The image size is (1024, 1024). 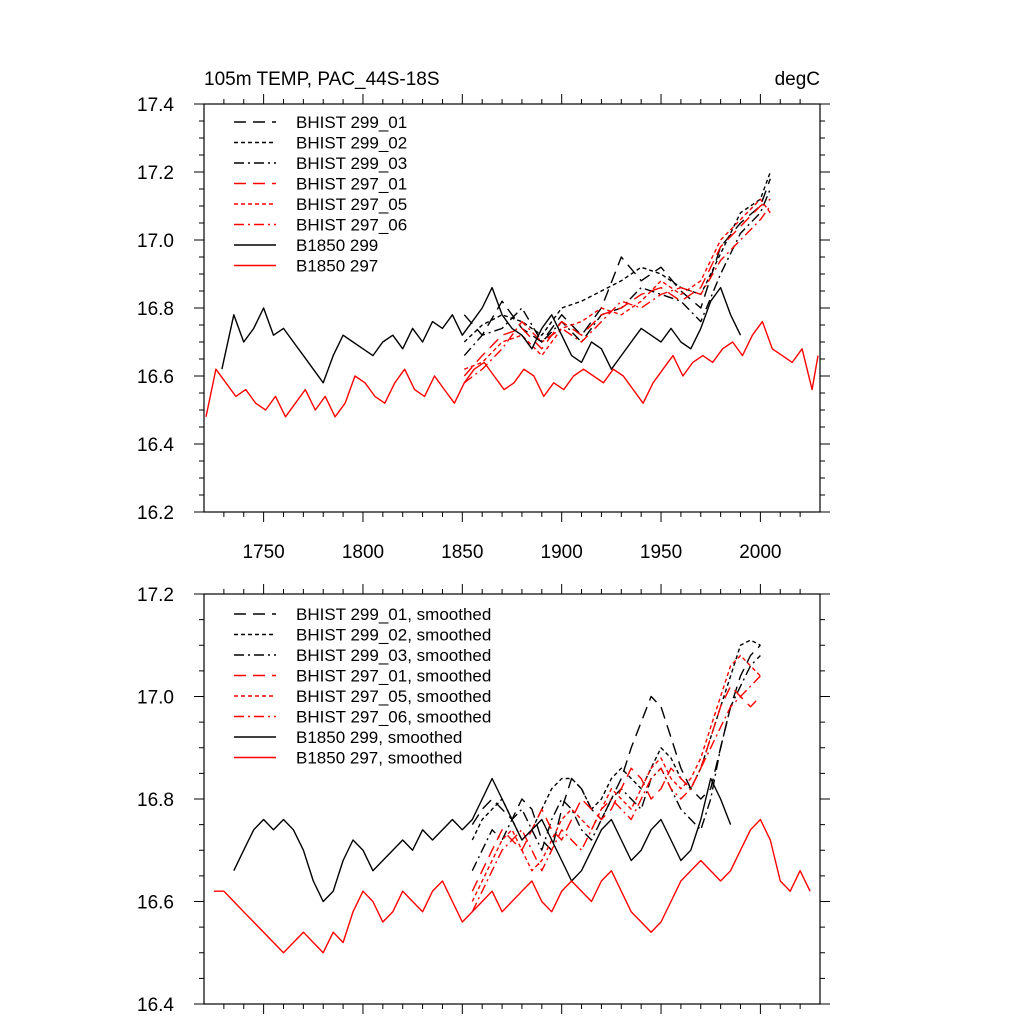 I want to click on series-line-bhist-297-01-smoothed, so click(x=616, y=788).